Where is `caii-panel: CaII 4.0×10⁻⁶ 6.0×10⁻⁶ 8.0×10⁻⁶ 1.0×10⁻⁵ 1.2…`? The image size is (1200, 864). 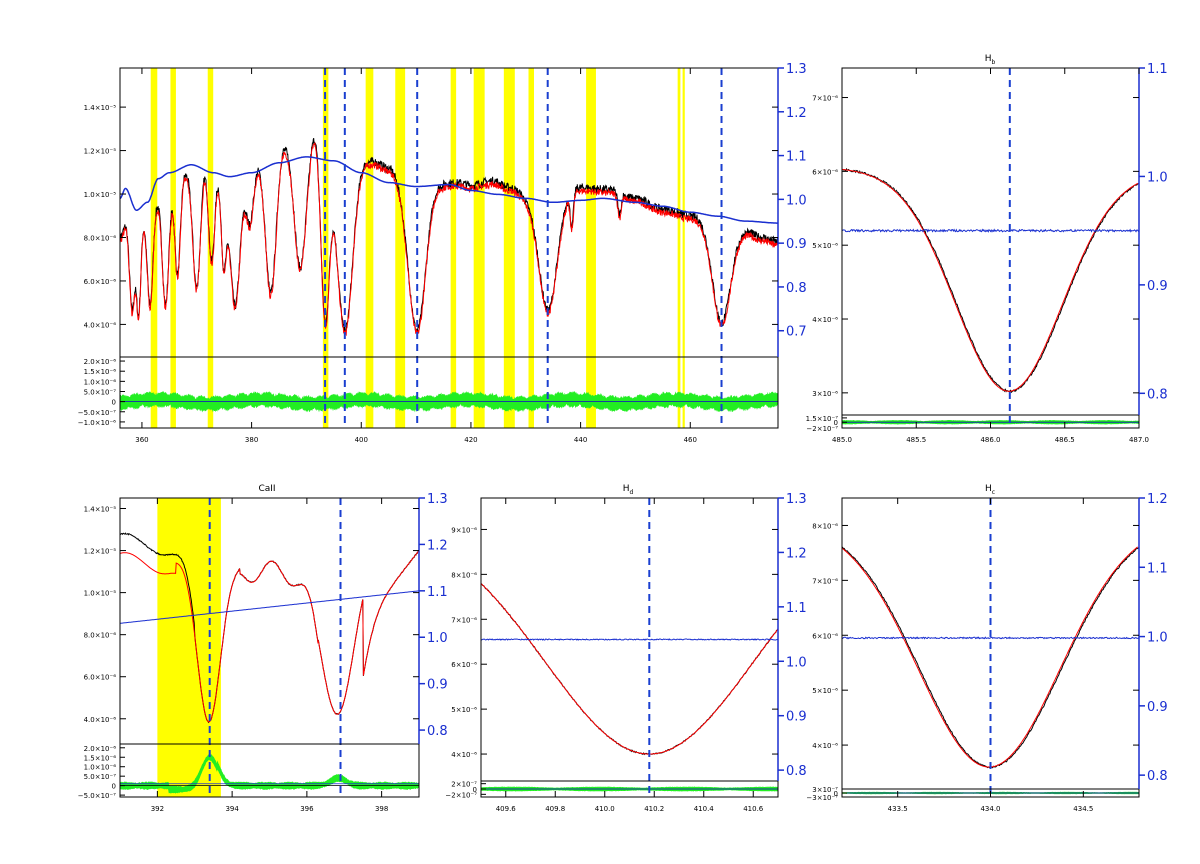
caii-panel: CaII 4.0×10⁻⁶ 6.0×10⁻⁶ 8.0×10⁻⁶ 1.0×10⁻⁵ 1.2… is located at coordinates (263, 648).